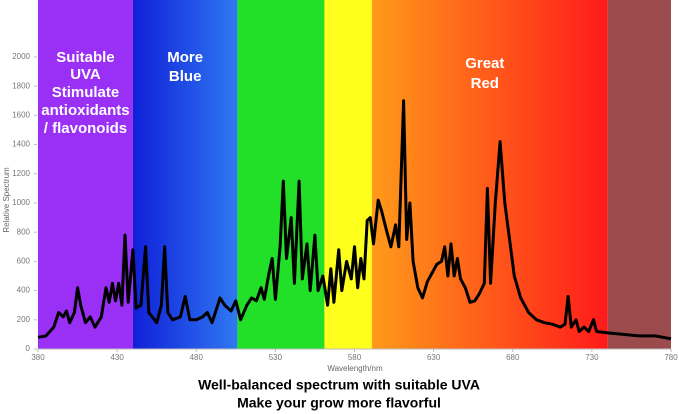  Describe the element at coordinates (85, 57) in the screenshot. I see `band-label: Suitable` at that location.